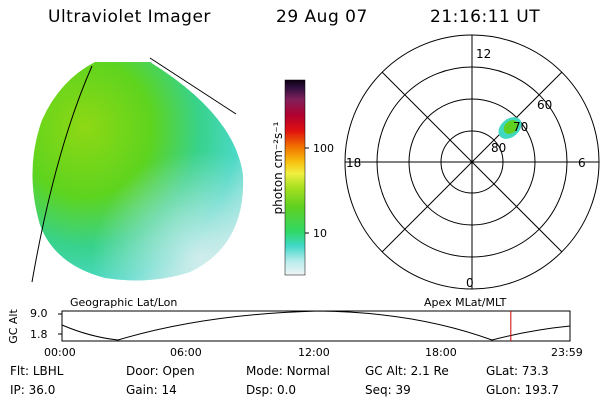 The height and width of the screenshot is (400, 600). What do you see at coordinates (320, 233) in the screenshot?
I see `colorbar-tick-10: 10` at bounding box center [320, 233].